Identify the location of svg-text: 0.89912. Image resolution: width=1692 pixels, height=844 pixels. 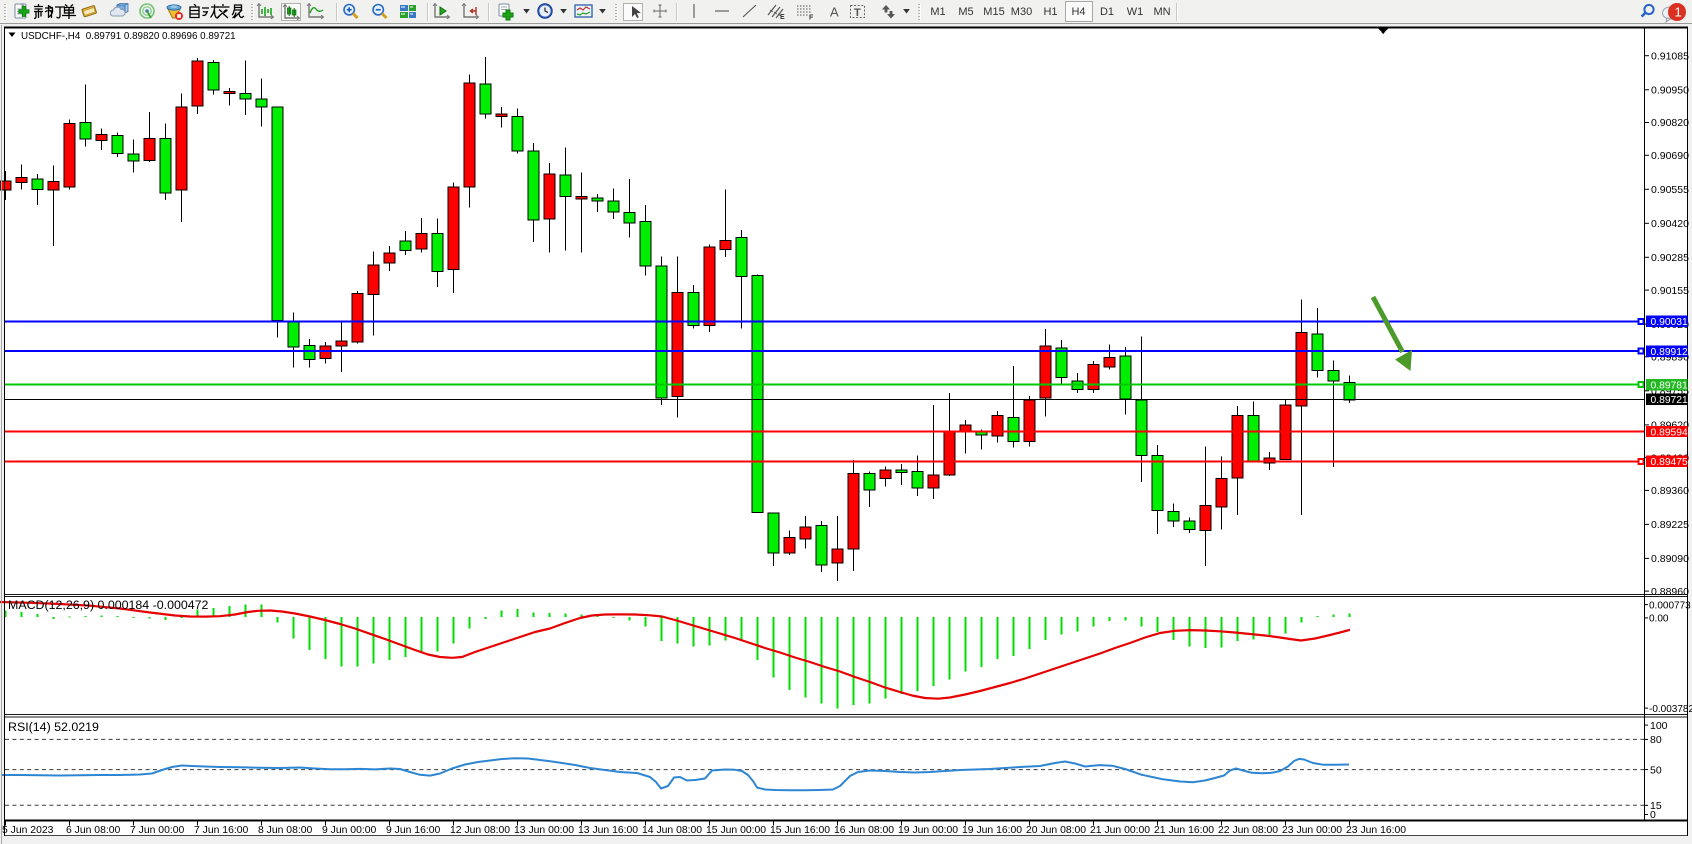
(1669, 352).